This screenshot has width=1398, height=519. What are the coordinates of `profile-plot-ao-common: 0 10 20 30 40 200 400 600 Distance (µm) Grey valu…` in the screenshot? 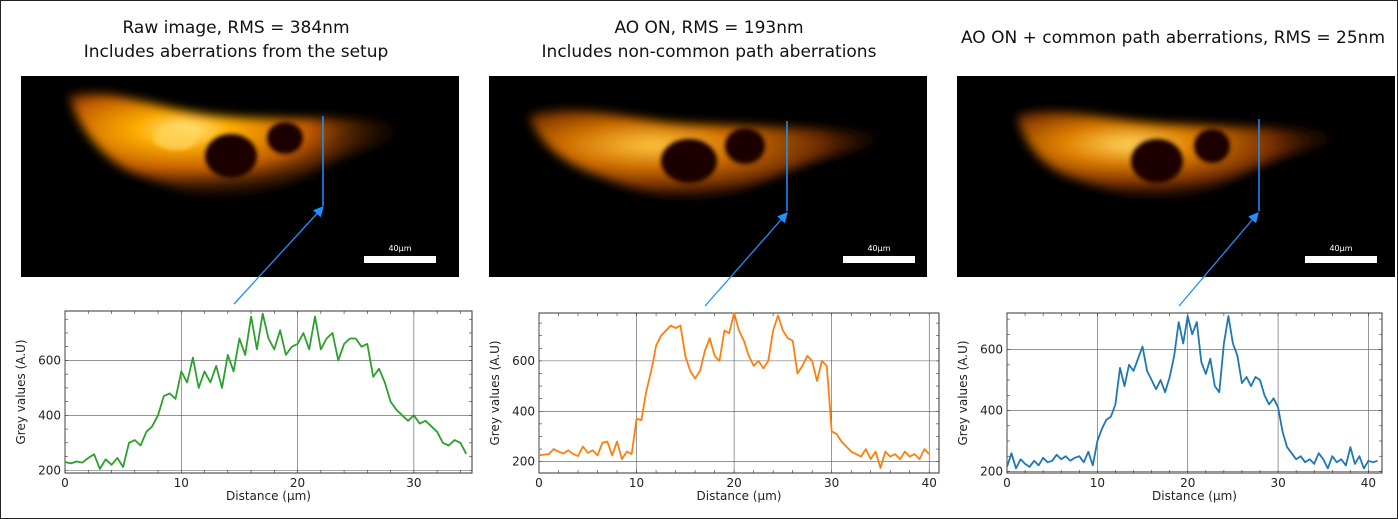 It's located at (1172, 409).